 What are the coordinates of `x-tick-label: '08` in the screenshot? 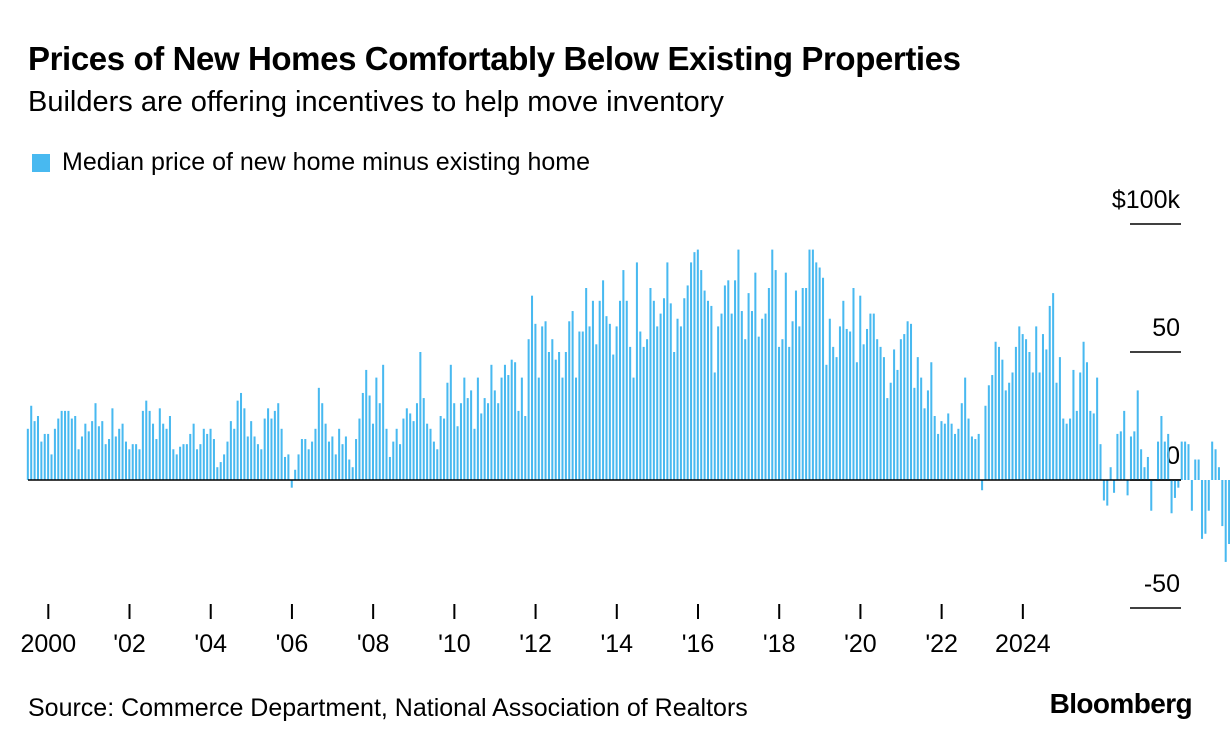 It's located at (373, 644).